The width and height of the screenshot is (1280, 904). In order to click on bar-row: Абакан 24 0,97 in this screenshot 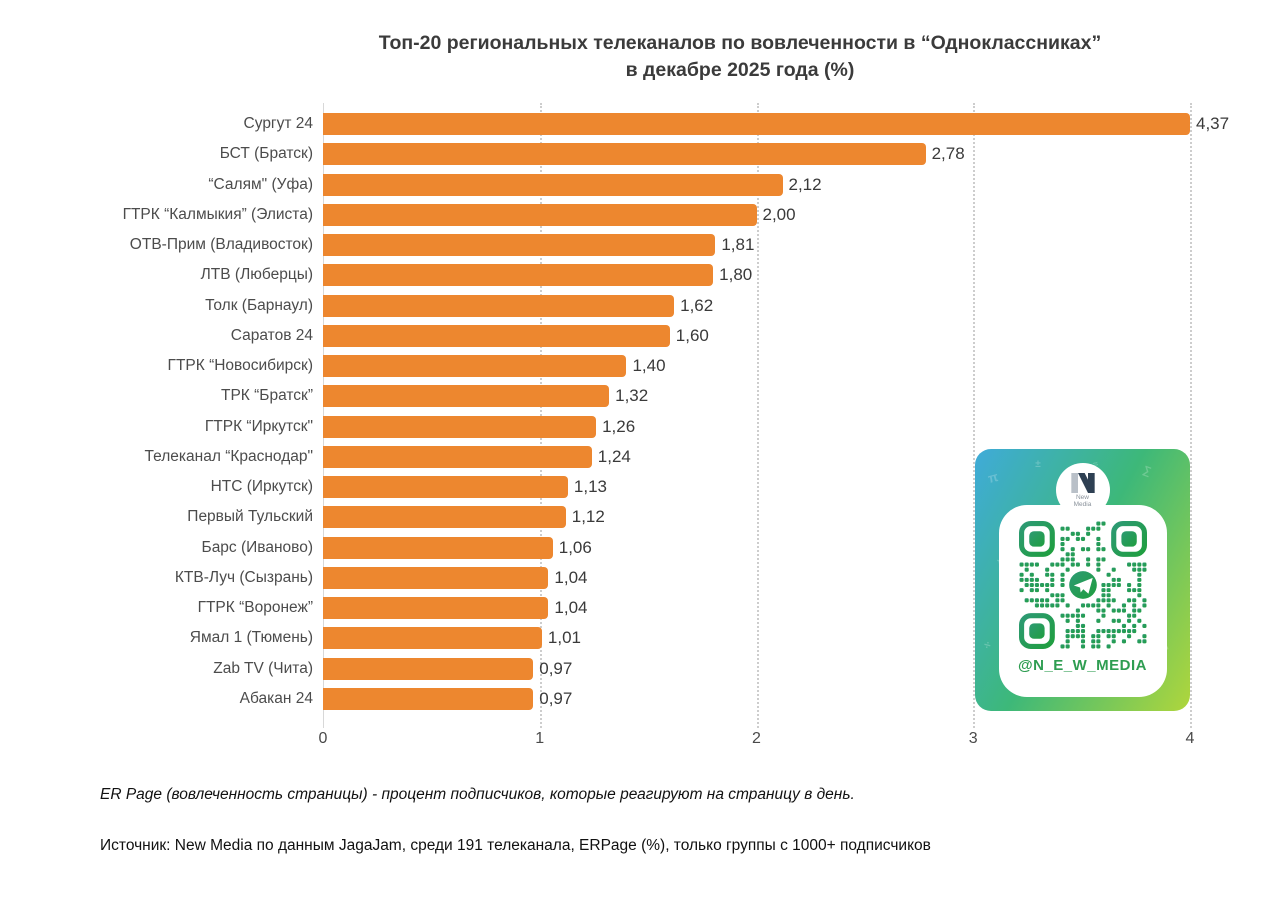, I will do `click(625, 699)`.